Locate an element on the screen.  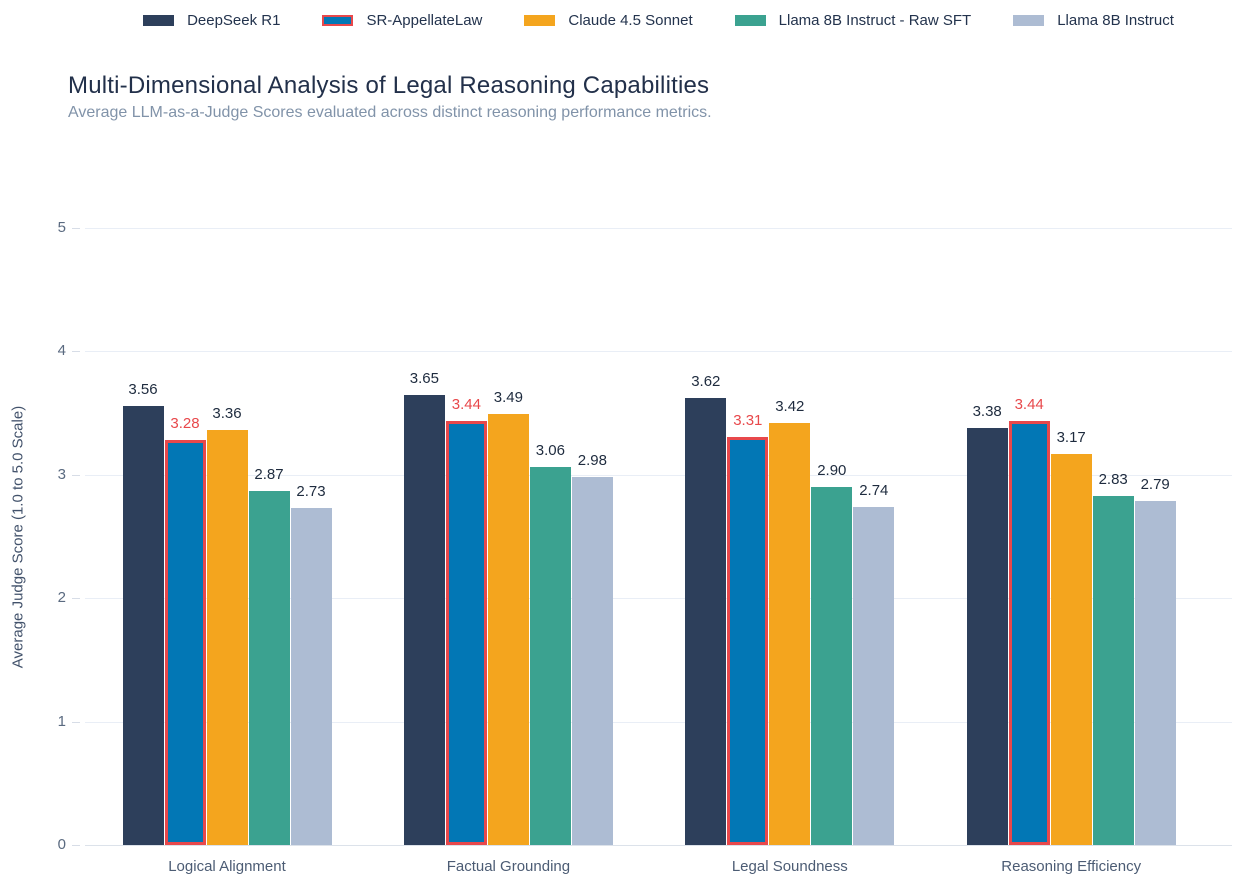
y-tick-label: 4 is located at coordinates (61, 351).